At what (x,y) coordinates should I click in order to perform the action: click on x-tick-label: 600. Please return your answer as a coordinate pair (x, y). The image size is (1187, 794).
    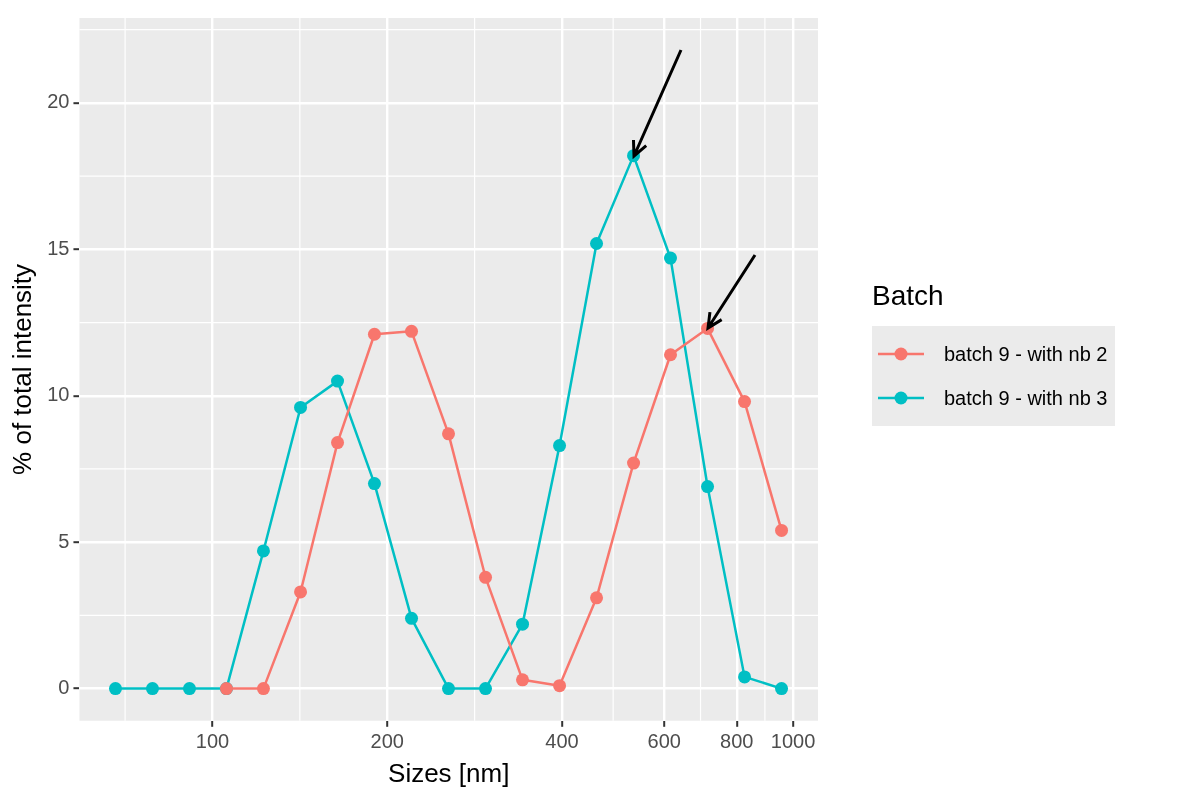
    Looking at the image, I should click on (664, 741).